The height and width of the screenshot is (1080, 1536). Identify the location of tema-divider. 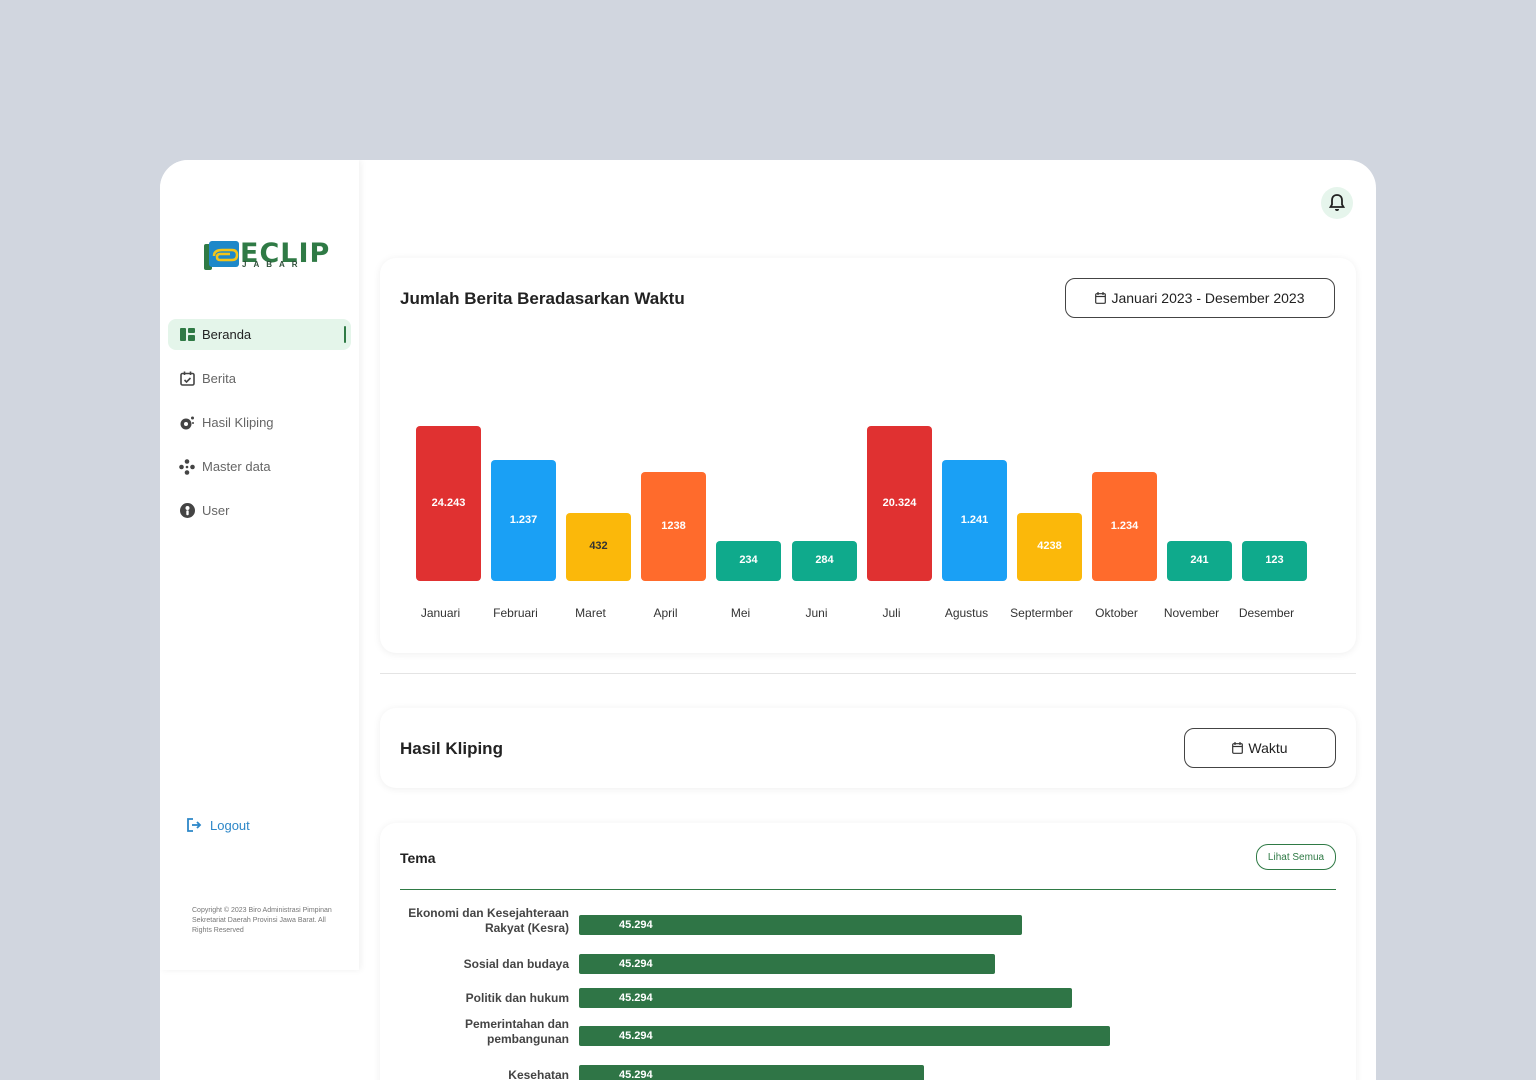
(868, 889).